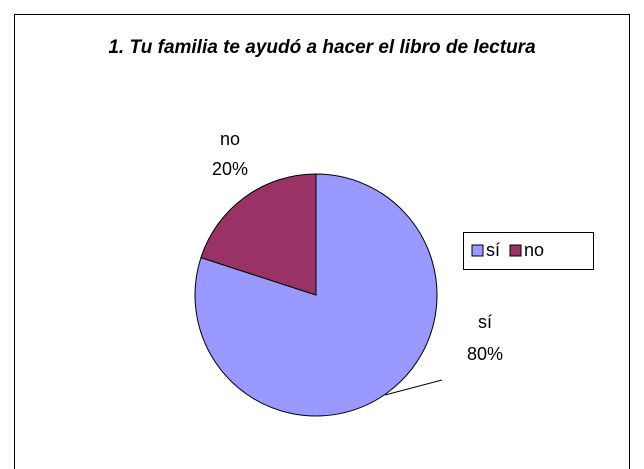 The width and height of the screenshot is (644, 469). I want to click on legend-box, so click(528, 251).